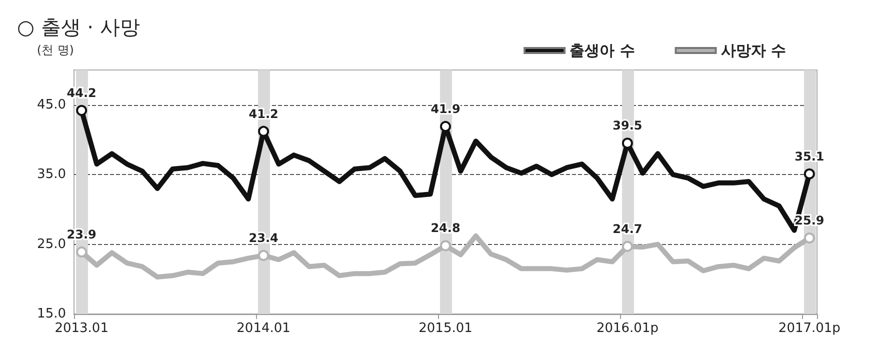 The width and height of the screenshot is (889, 358). I want to click on x-tick-label: 2015.01, so click(445, 328).